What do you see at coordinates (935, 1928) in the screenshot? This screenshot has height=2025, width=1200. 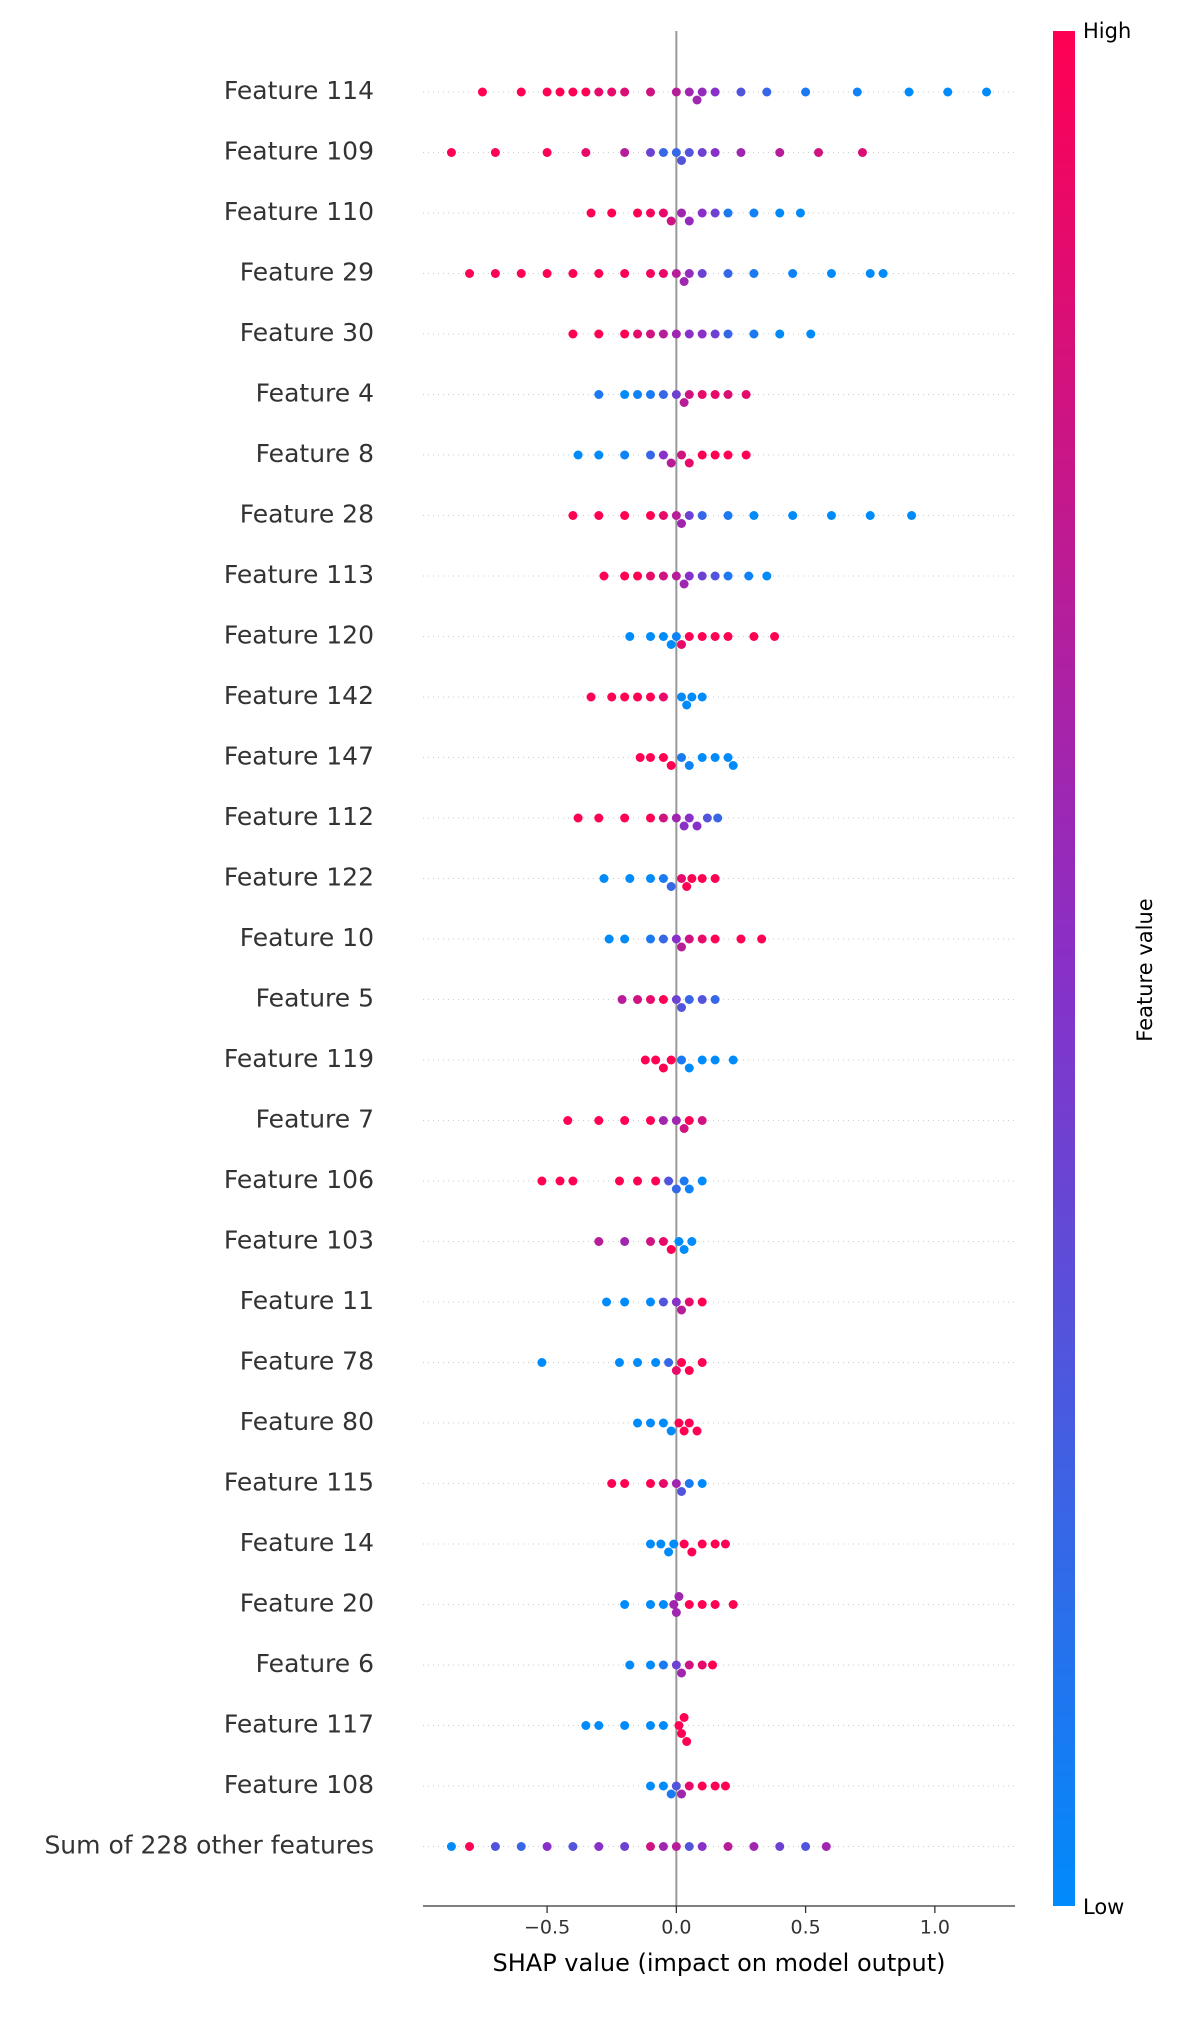 I see `x-tick-label: 1.0` at bounding box center [935, 1928].